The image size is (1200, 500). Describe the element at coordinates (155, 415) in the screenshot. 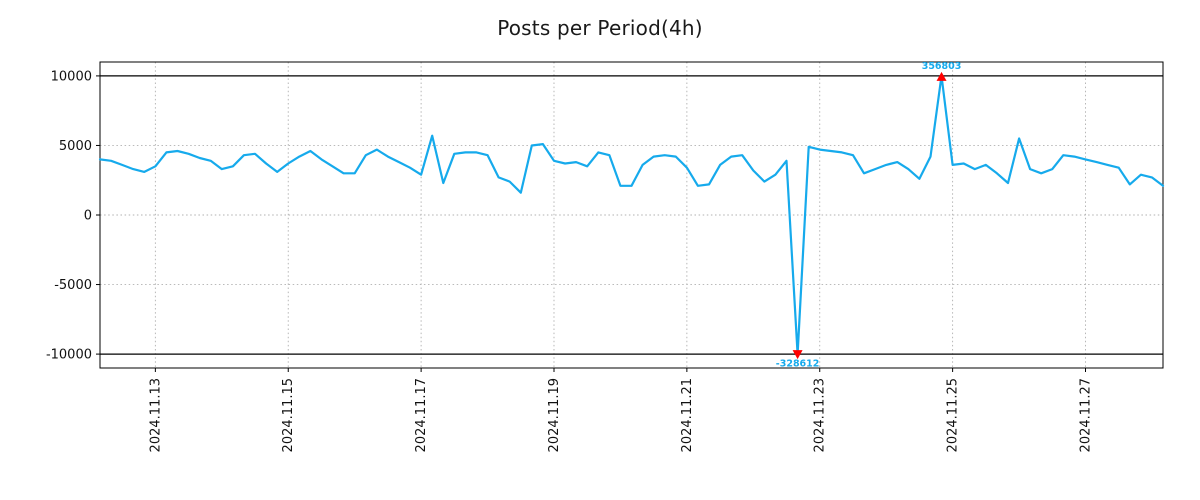

I see `x-tick-label: 2024.11.13` at that location.